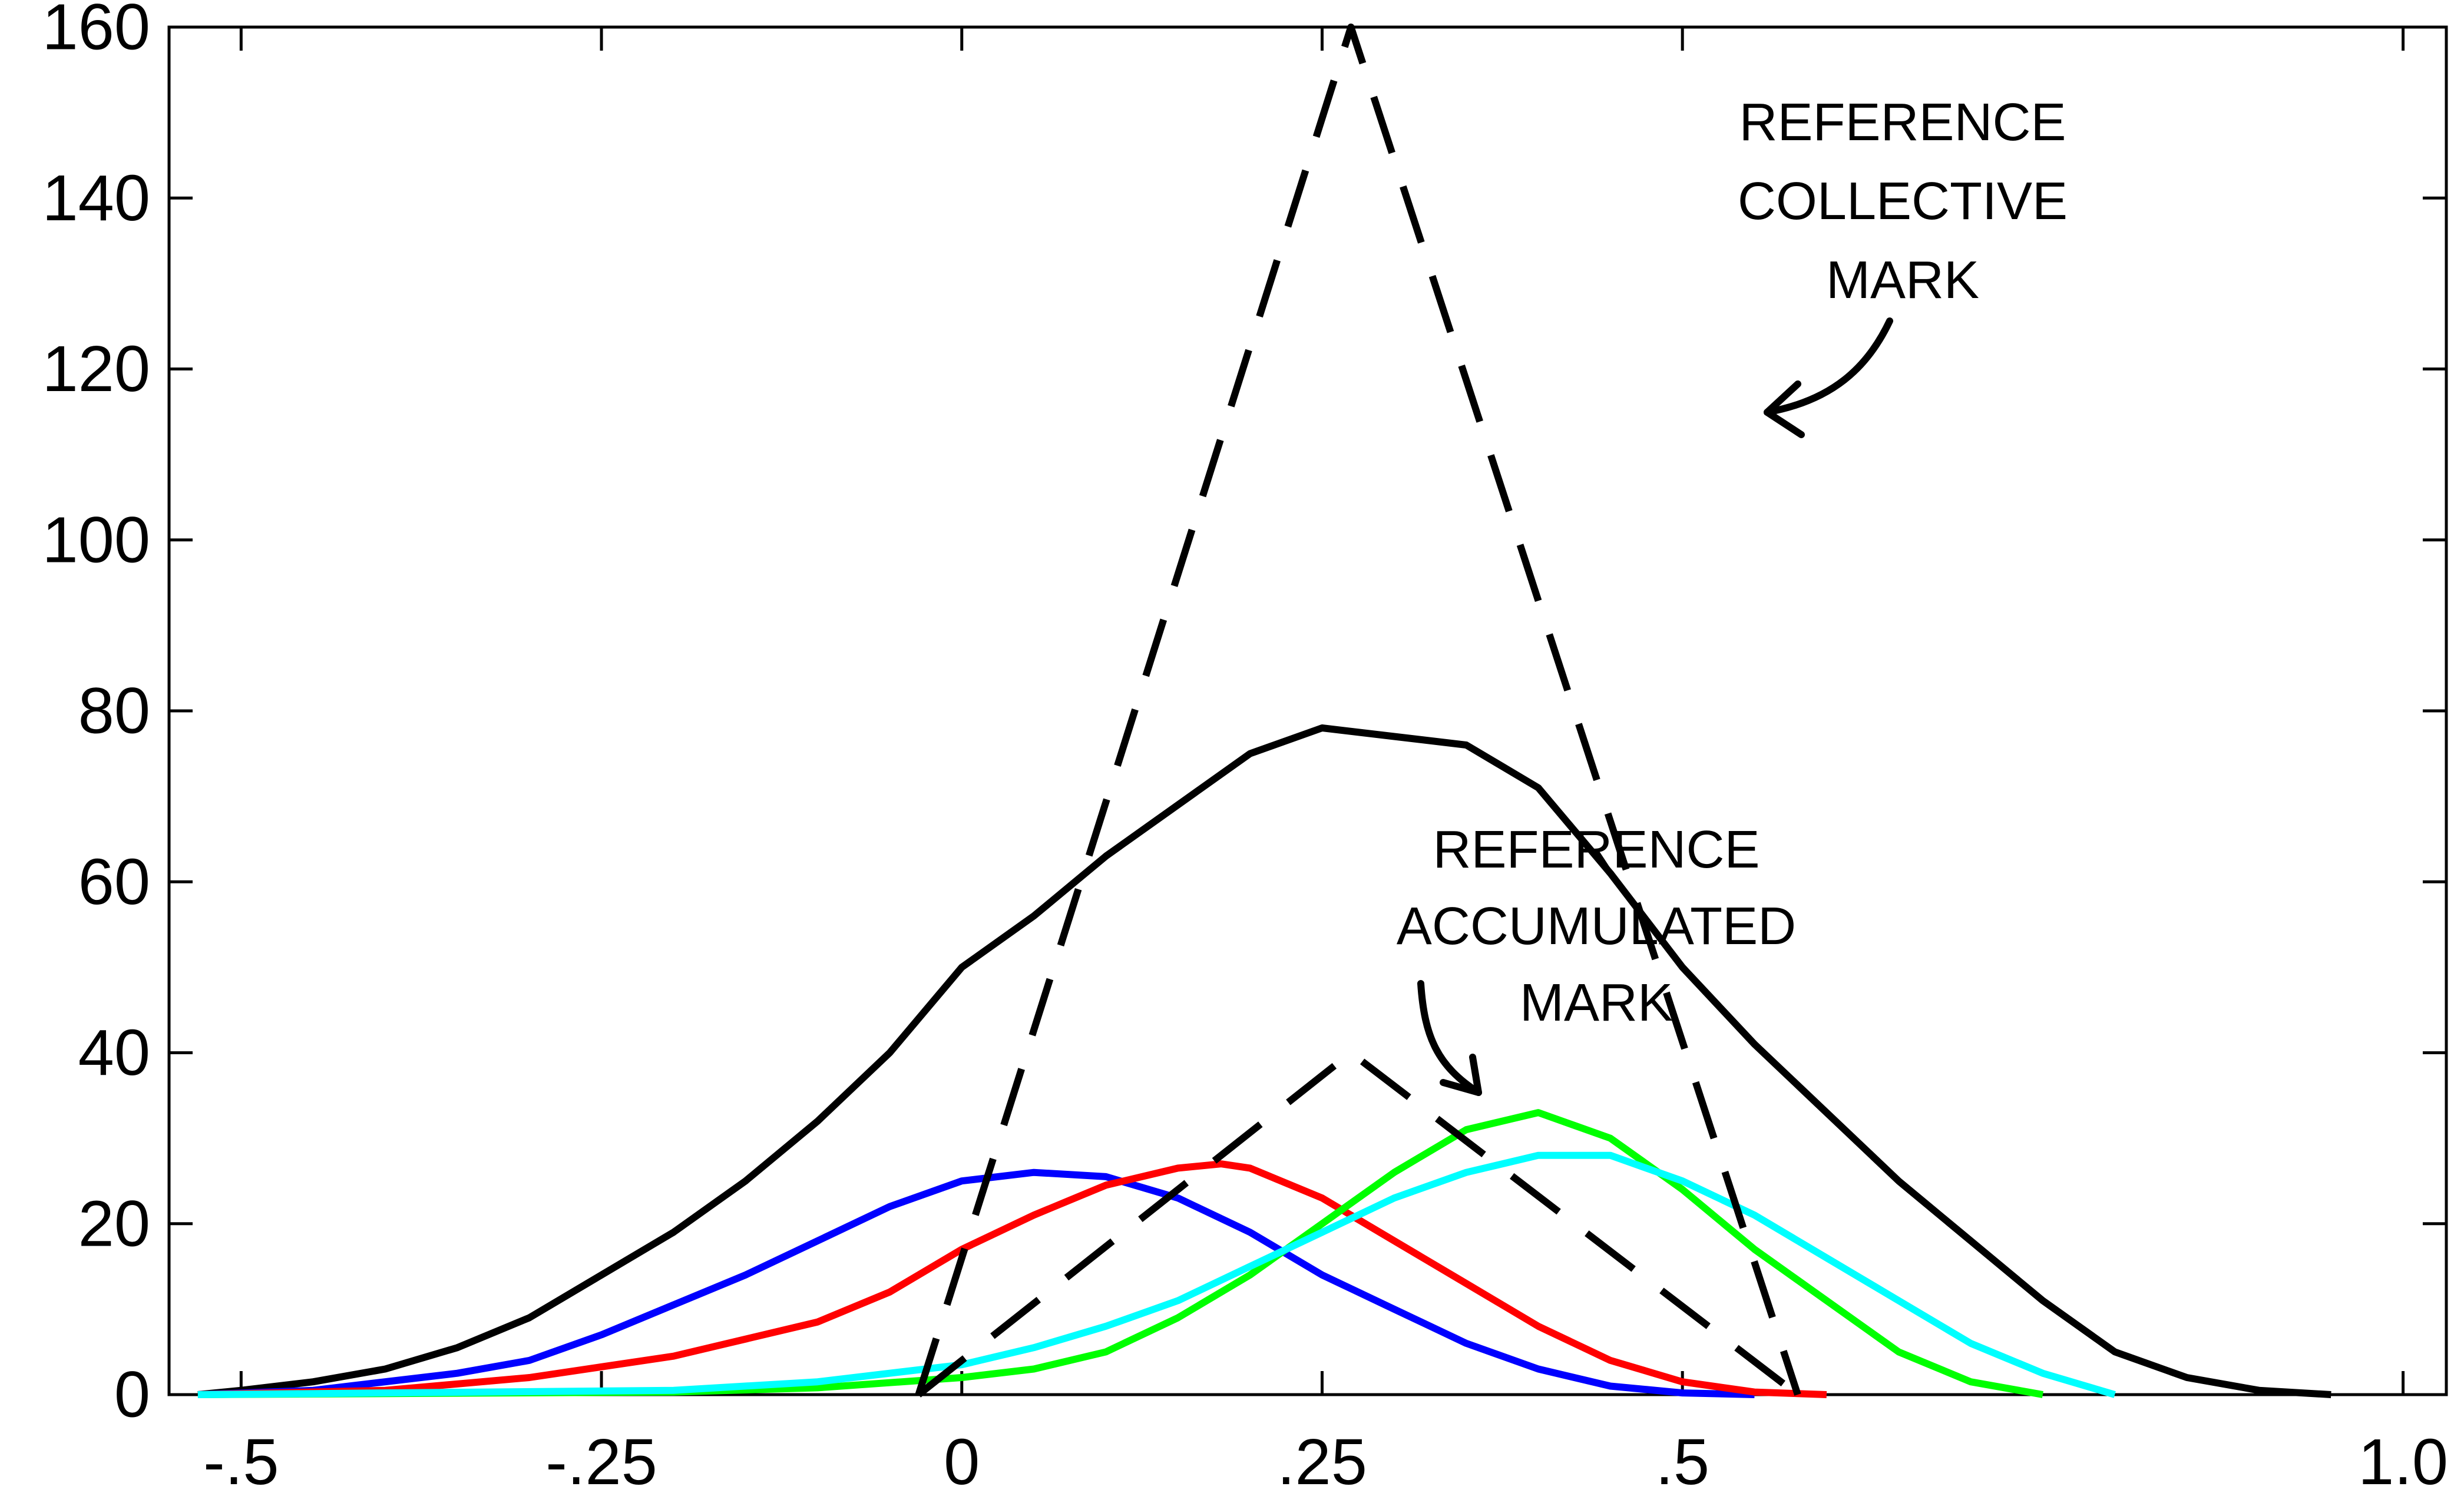 The image size is (2464, 1503). What do you see at coordinates (96, 32) in the screenshot?
I see `y-tick-label: 160` at bounding box center [96, 32].